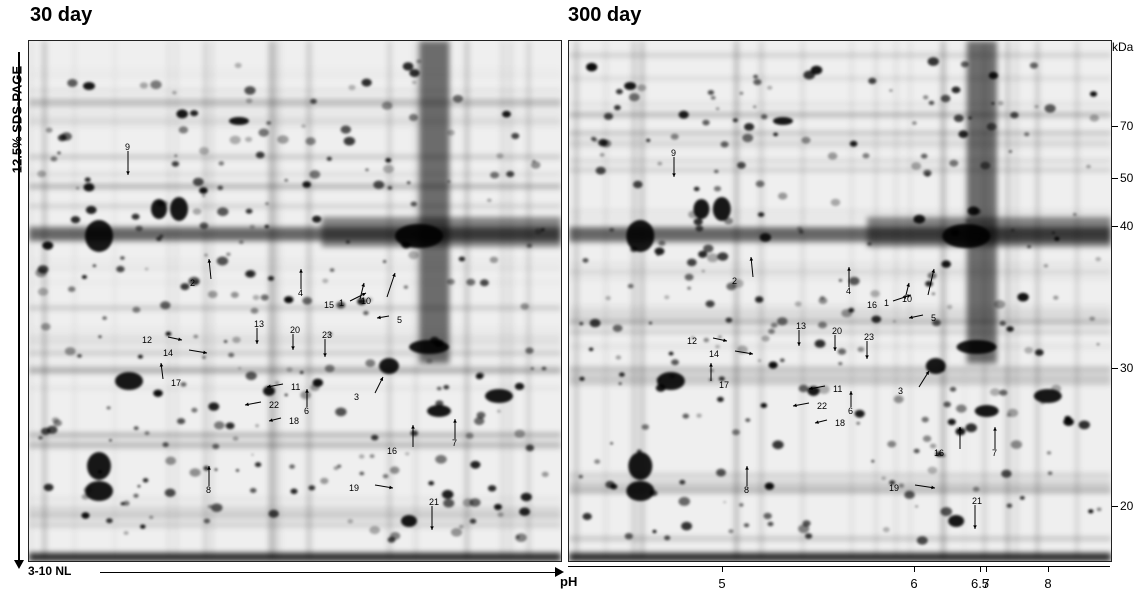 This screenshot has width=1143, height=594. I want to click on ph-axis-line, so click(839, 566).